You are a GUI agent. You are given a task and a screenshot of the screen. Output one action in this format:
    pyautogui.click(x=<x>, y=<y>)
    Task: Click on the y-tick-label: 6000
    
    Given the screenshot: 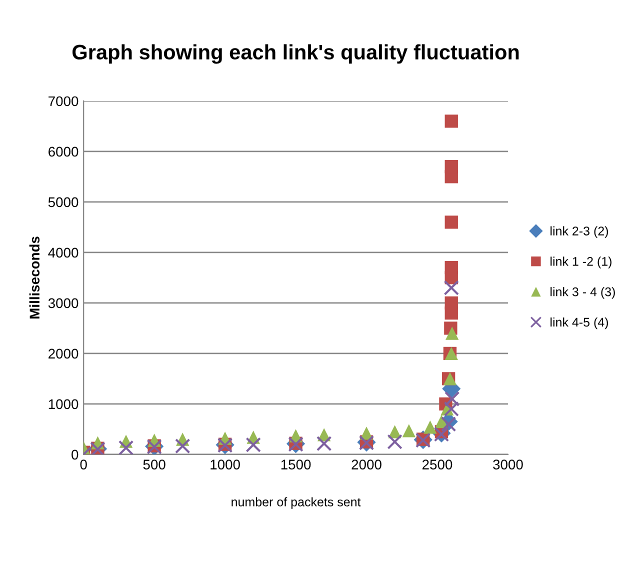 What is the action you would take?
    pyautogui.click(x=63, y=151)
    